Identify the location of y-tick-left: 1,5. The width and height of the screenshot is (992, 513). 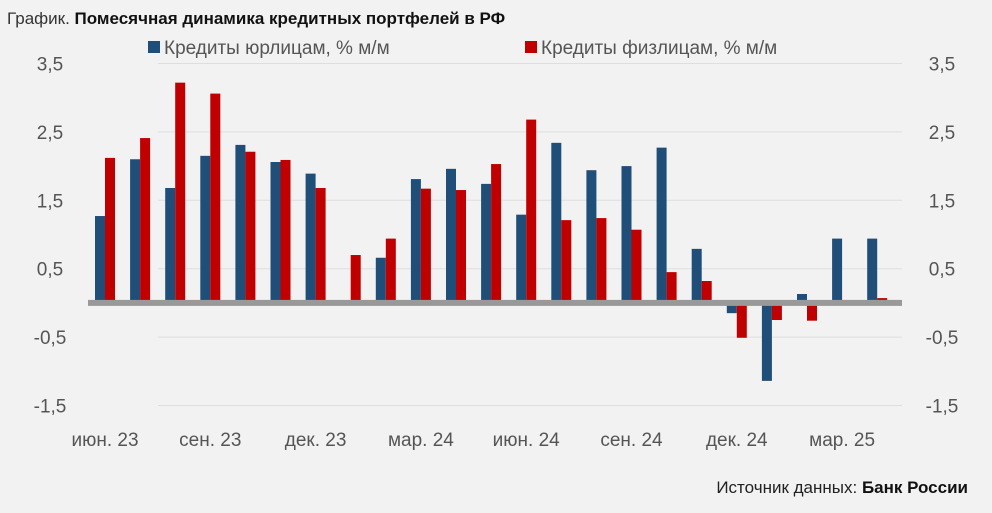
(50, 201).